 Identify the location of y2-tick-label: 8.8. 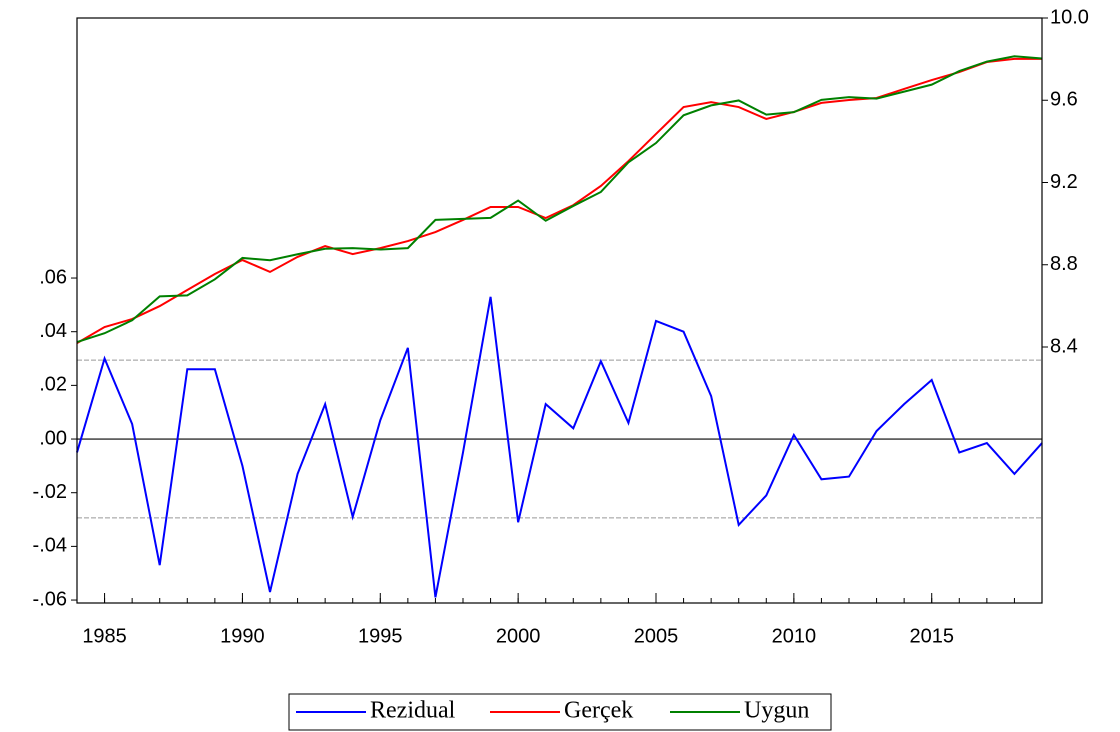
(1064, 264).